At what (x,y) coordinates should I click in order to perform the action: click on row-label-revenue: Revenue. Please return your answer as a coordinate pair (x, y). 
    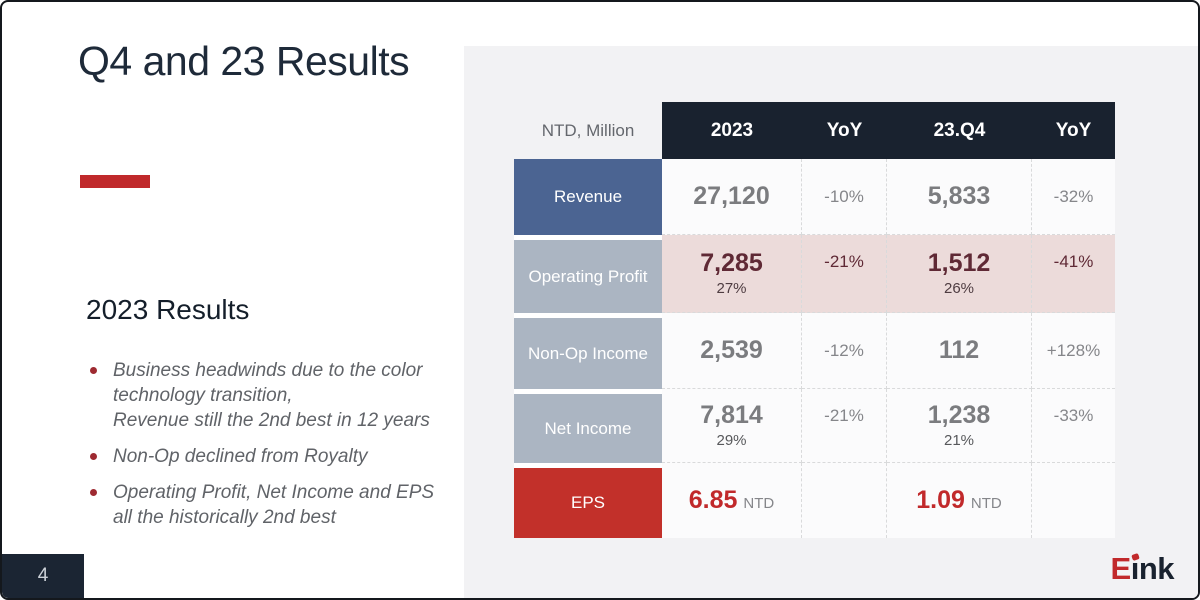
    Looking at the image, I should click on (588, 197).